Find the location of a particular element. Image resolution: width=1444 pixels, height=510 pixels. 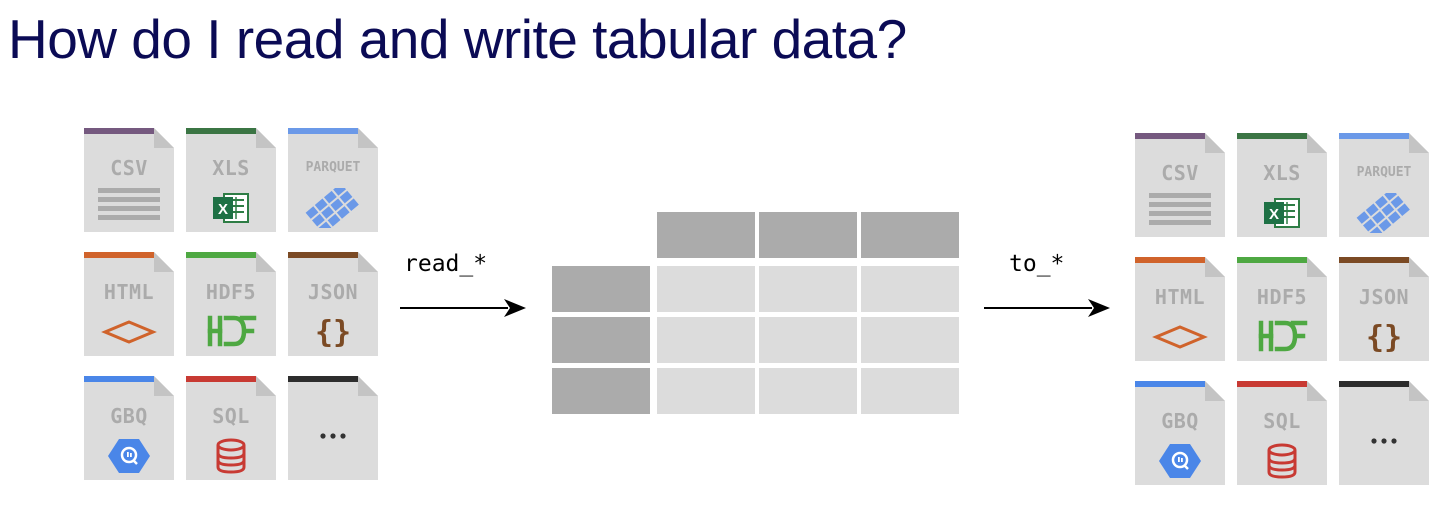

output-file-gbq: GBQ is located at coordinates (1180, 433).